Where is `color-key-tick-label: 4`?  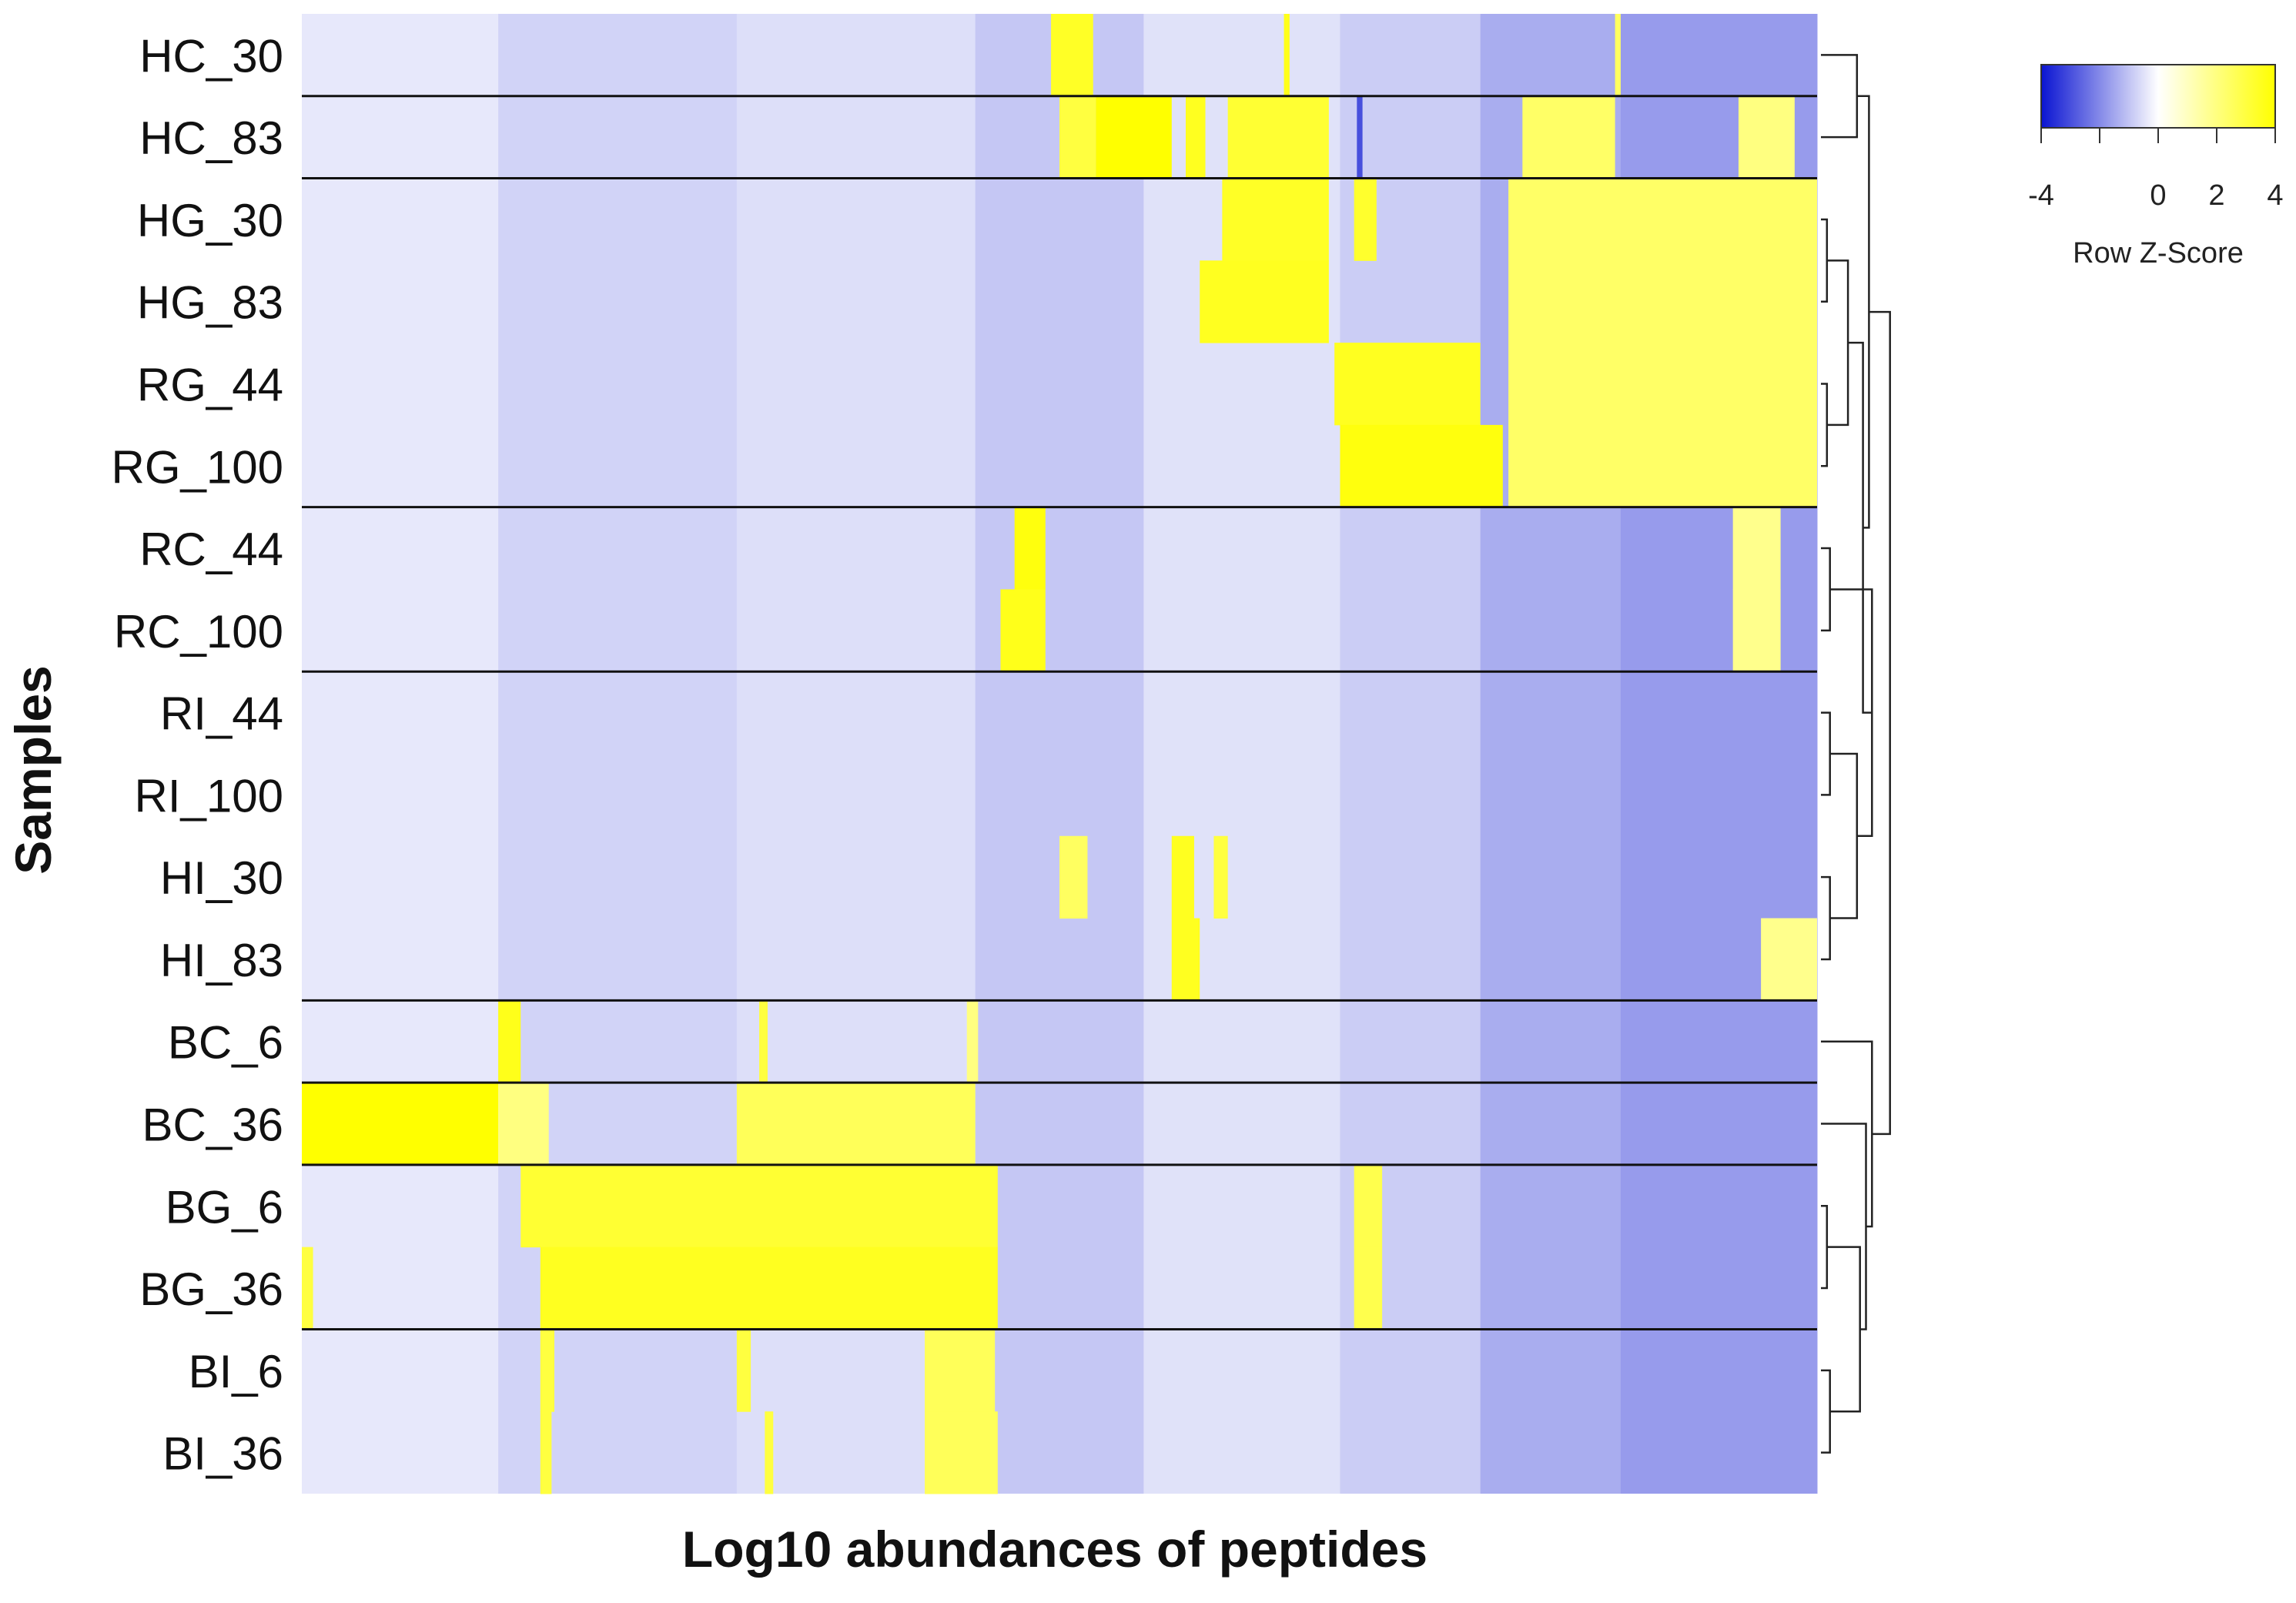 color-key-tick-label: 4 is located at coordinates (2275, 195).